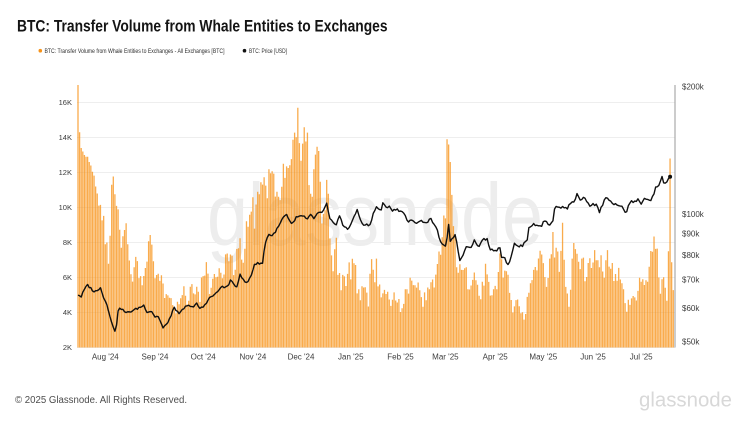 The height and width of the screenshot is (423, 752). What do you see at coordinates (65, 102) in the screenshot?
I see `svg-text: 16K` at bounding box center [65, 102].